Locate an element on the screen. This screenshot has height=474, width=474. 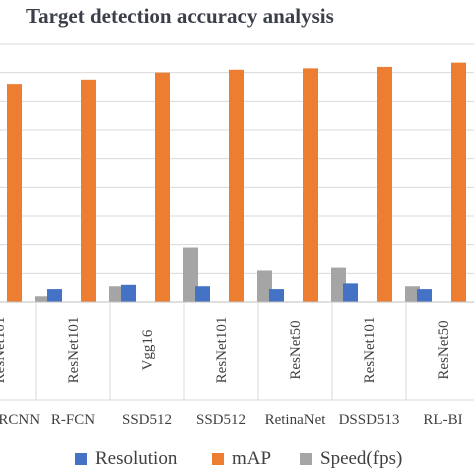
tick-label-method: R-FCN is located at coordinates (73, 420).